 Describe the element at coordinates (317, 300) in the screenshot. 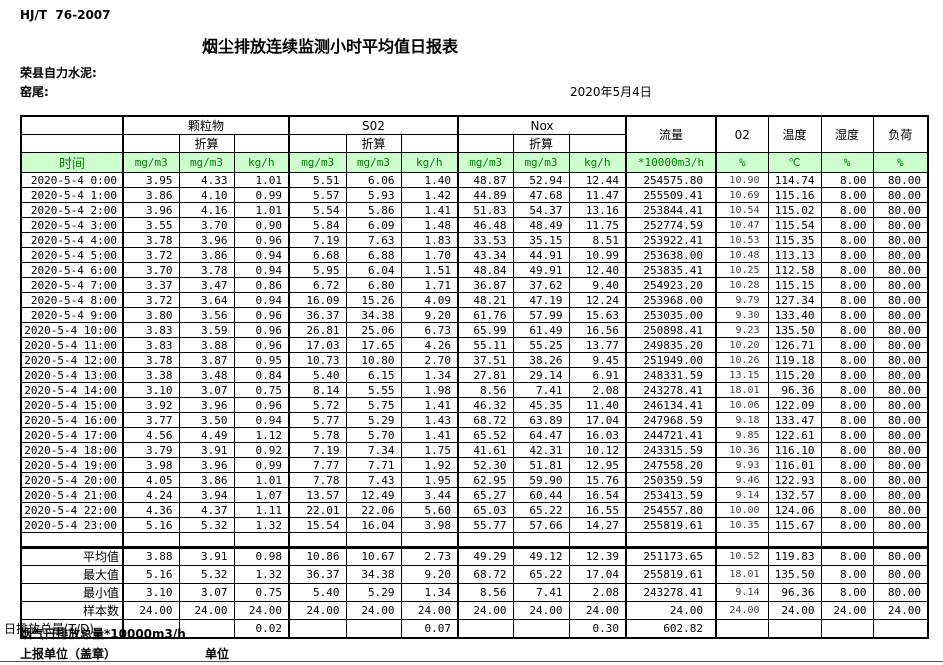

I see `value-cell: 16.09` at that location.